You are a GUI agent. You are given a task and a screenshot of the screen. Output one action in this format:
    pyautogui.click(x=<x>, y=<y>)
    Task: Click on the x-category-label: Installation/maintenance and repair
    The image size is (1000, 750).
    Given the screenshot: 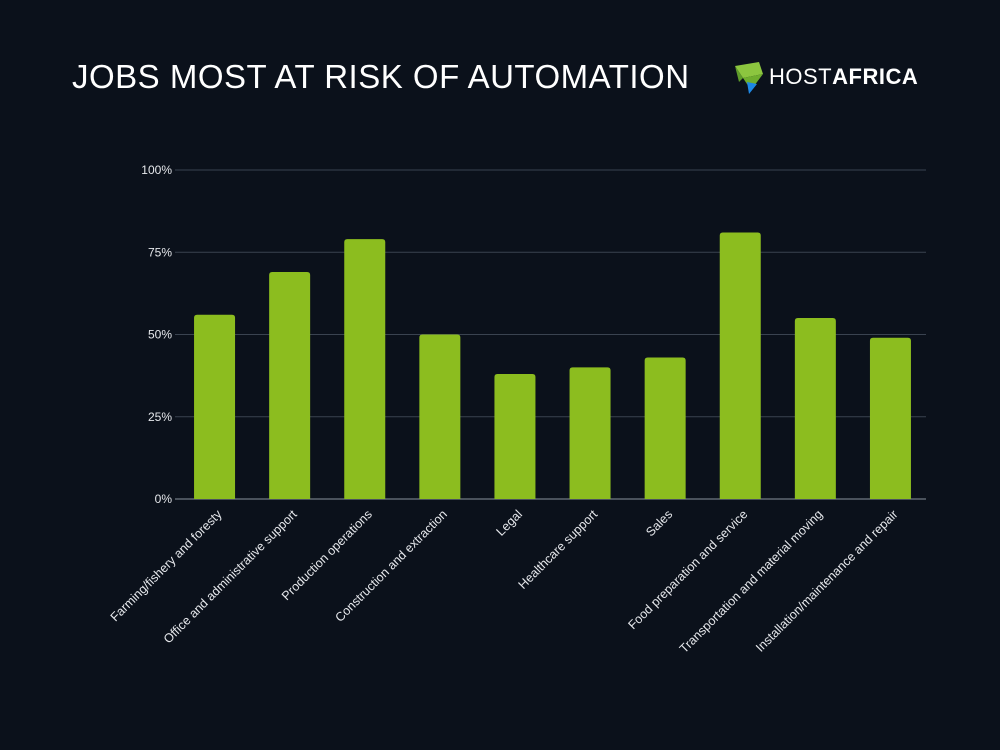 What is the action you would take?
    pyautogui.click(x=826, y=580)
    